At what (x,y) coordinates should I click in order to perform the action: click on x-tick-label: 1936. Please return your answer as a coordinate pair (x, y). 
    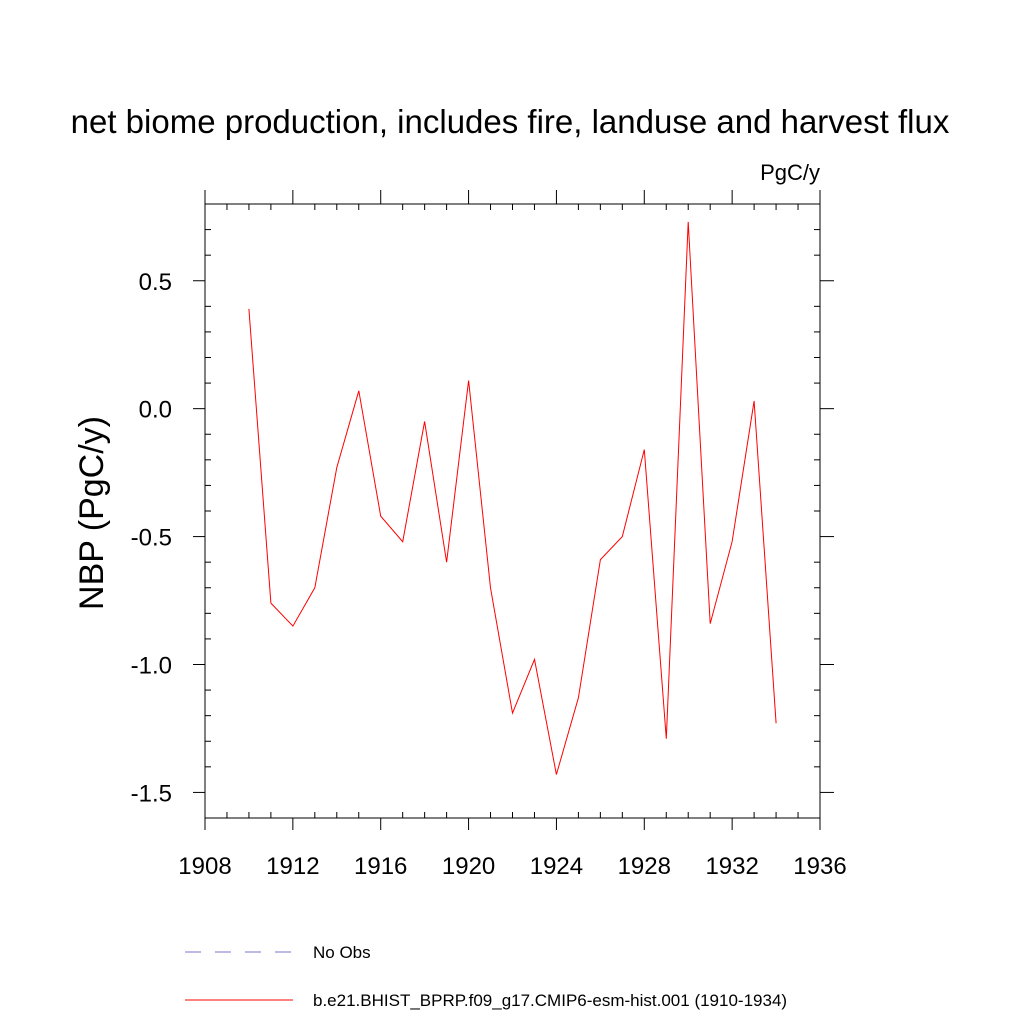
    Looking at the image, I should click on (819, 866).